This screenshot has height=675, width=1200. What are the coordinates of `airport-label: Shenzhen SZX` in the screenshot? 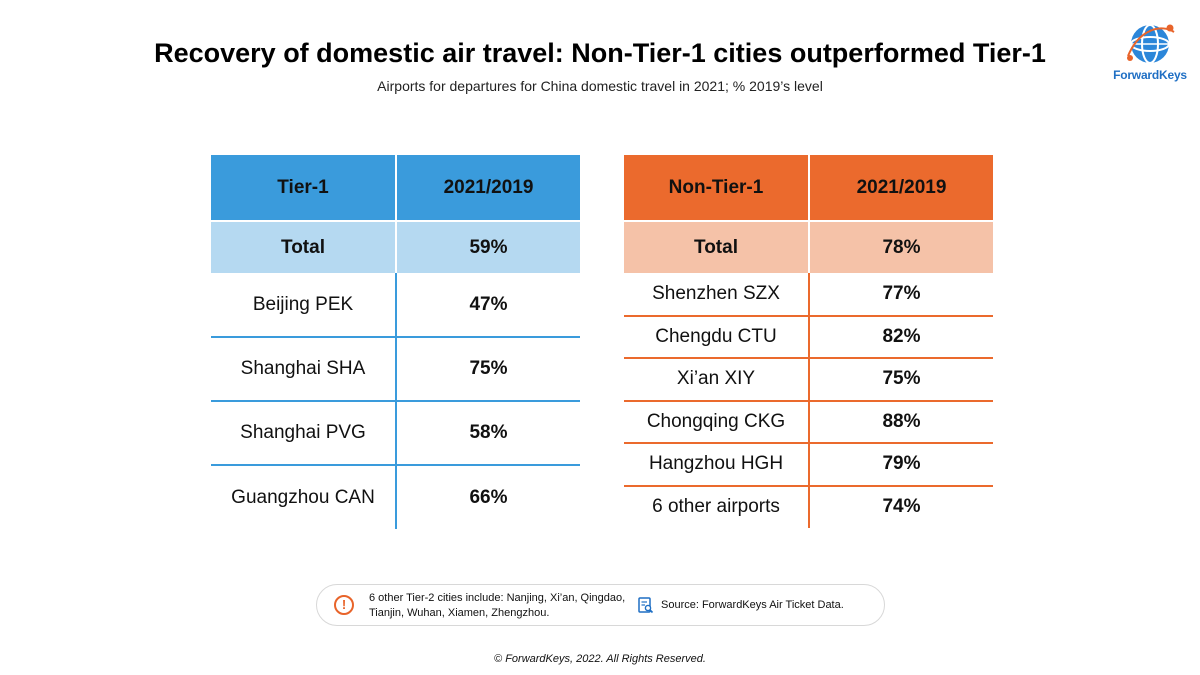 It's located at (717, 295).